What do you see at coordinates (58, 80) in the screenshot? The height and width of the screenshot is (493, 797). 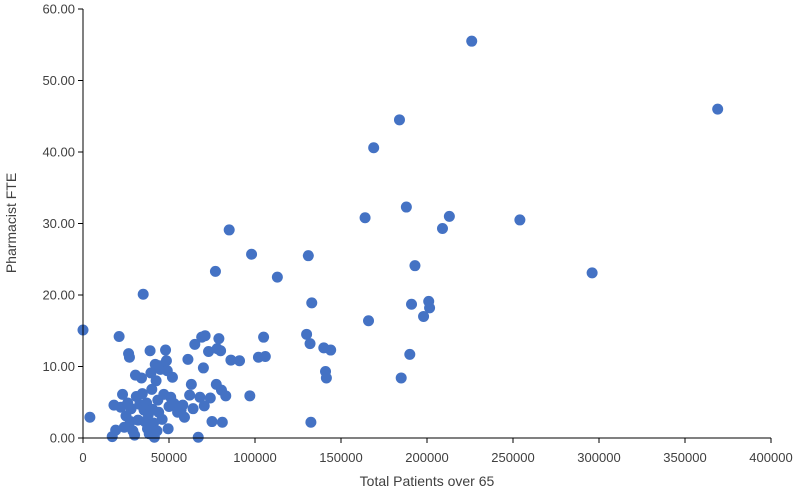 I see `y-tick-label: 50.00` at bounding box center [58, 80].